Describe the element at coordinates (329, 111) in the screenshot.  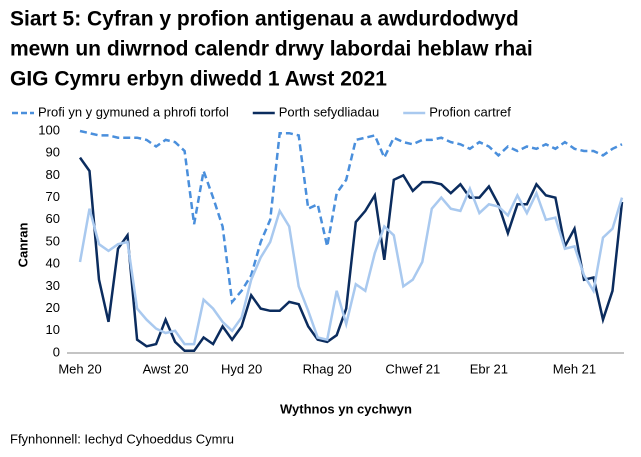
I see `legend-label: Porth sefydliadau` at that location.